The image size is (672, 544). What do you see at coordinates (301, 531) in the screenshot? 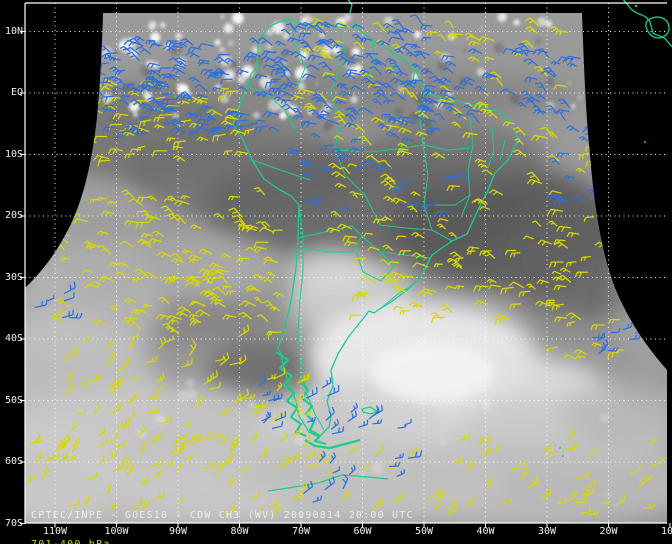
I see `lon-label: 70W` at bounding box center [301, 531].